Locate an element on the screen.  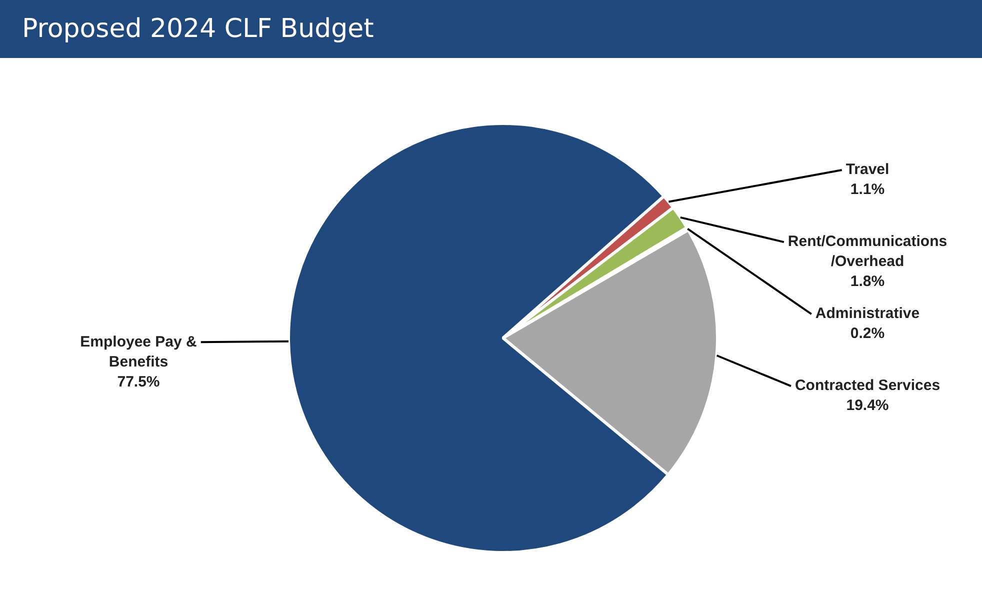
data-label: 1.1% is located at coordinates (867, 189).